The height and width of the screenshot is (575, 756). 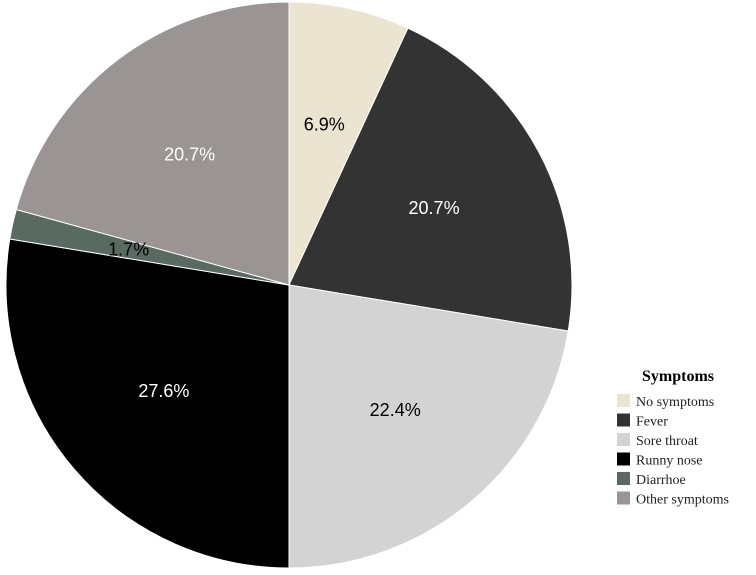 What do you see at coordinates (623, 478) in the screenshot?
I see `legend-swatch-diarrhoe` at bounding box center [623, 478].